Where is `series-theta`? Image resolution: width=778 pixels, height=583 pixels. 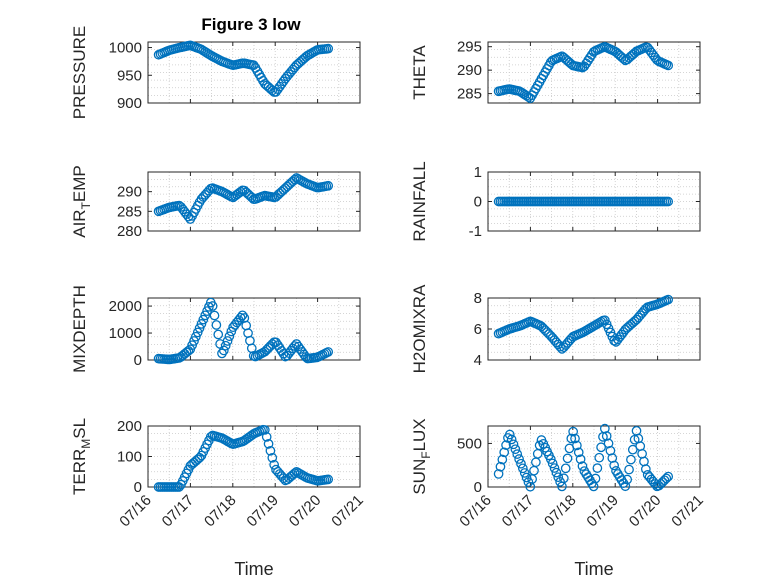
series-theta is located at coordinates (583, 72).